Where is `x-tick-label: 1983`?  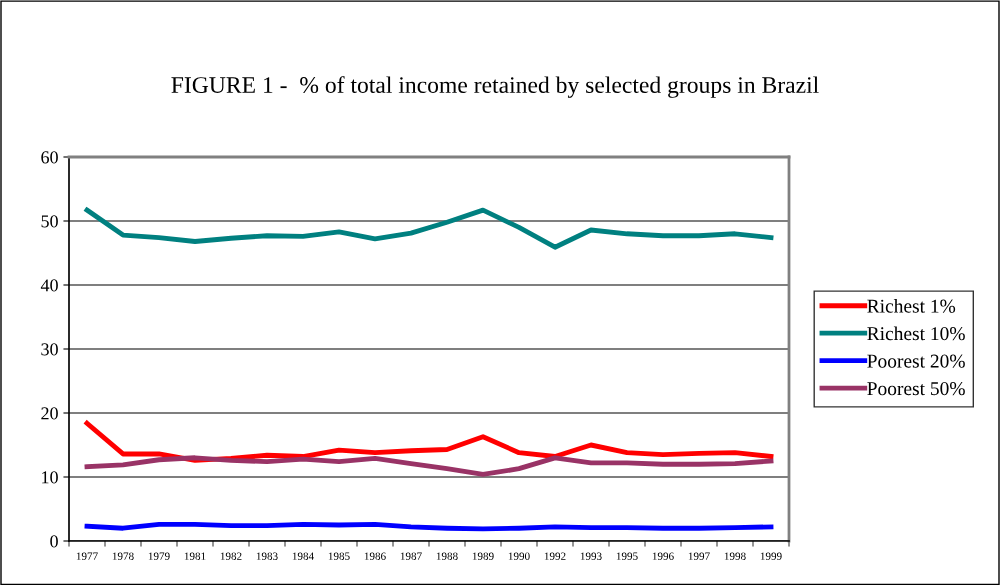 x-tick-label: 1983 is located at coordinates (267, 556).